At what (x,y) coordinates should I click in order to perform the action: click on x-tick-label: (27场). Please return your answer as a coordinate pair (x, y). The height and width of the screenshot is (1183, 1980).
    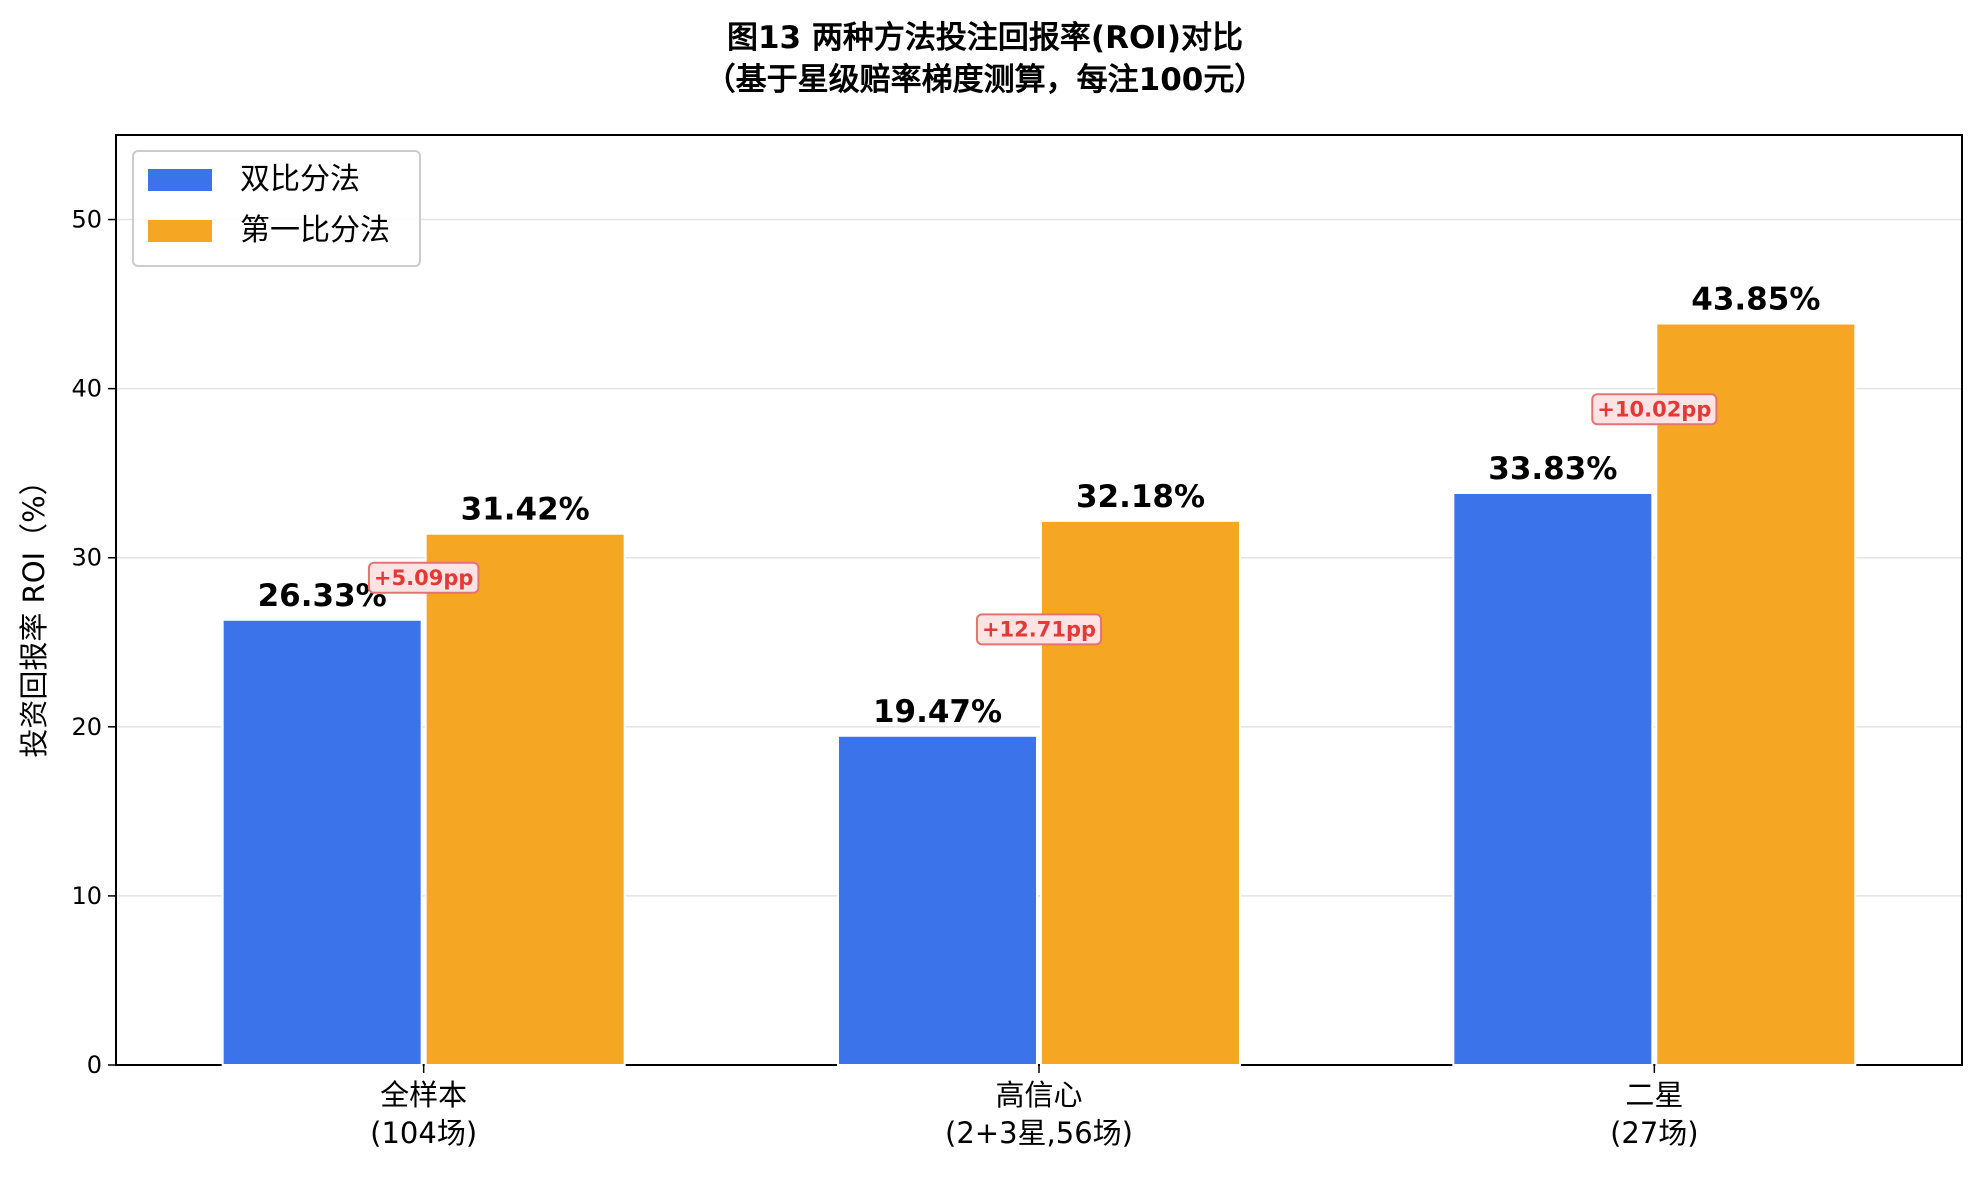
    Looking at the image, I should click on (1654, 1133).